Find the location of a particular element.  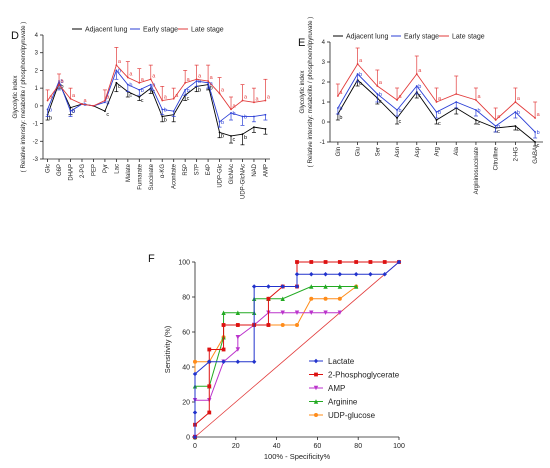

x-tick-label: Ala is located at coordinates (457, 150).